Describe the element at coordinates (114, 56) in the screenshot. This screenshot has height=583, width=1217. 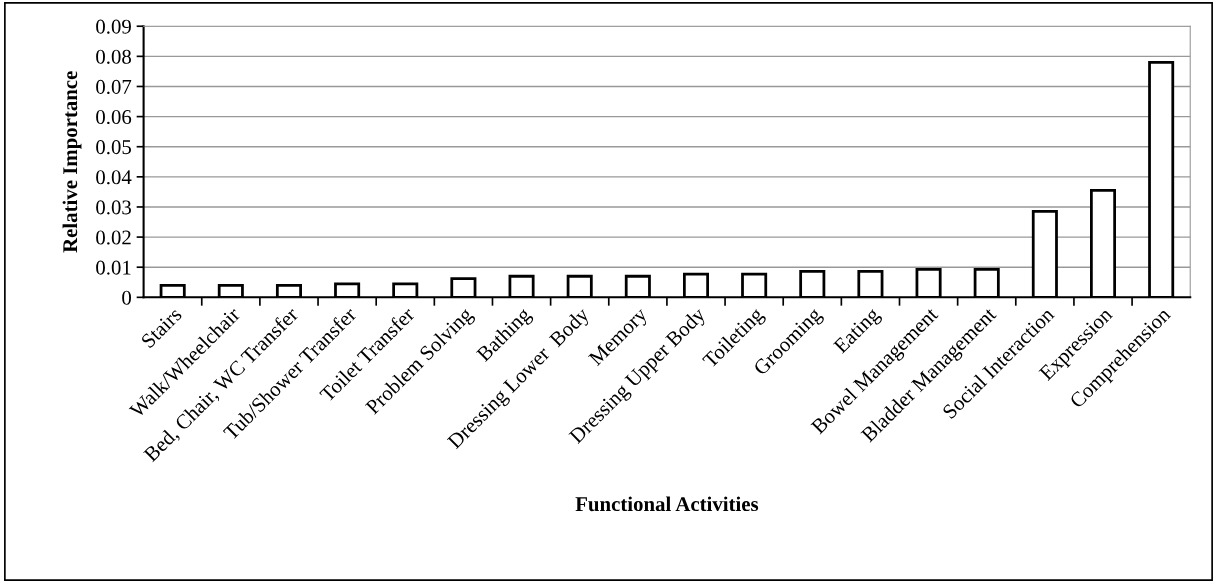
I see `y-tick-label: 0.08` at that location.